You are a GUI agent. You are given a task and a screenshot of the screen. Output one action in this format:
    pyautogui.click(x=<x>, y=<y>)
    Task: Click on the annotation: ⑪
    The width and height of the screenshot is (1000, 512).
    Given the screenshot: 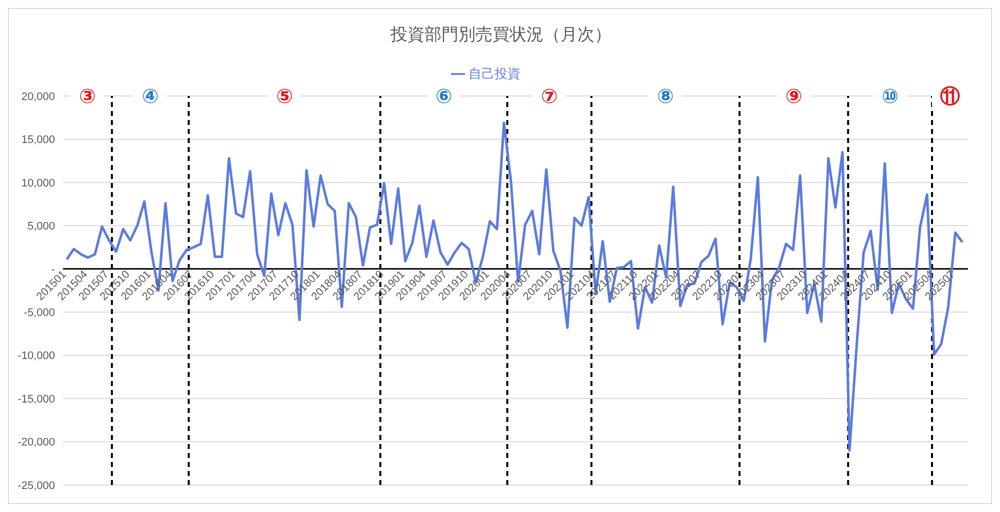 What is the action you would take?
    pyautogui.click(x=950, y=96)
    